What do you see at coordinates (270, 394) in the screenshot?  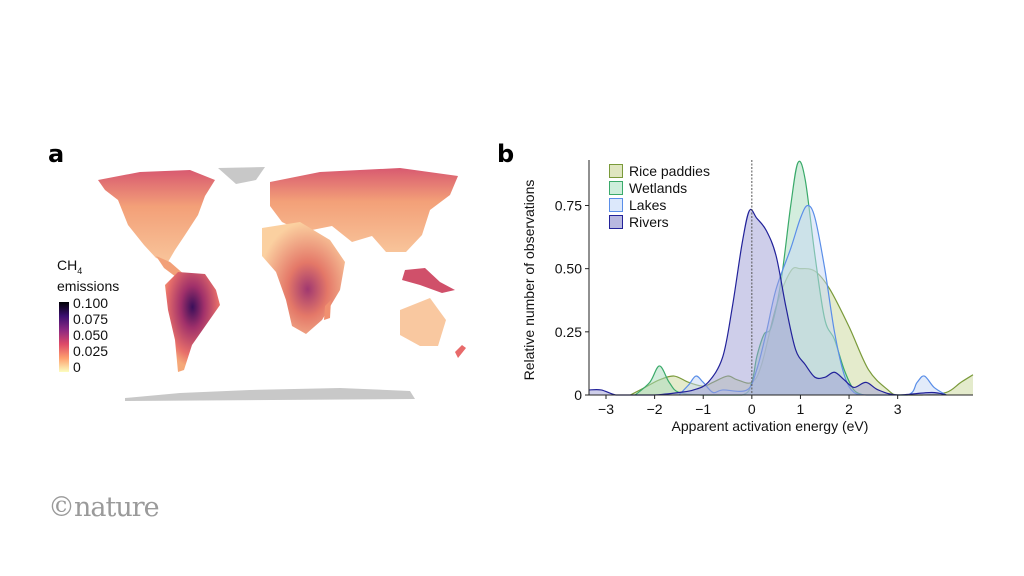 I see `antarctica` at bounding box center [270, 394].